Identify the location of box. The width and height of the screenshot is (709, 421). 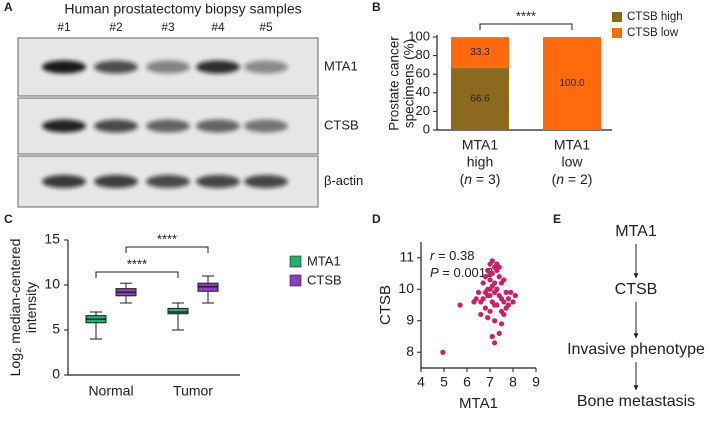
(178, 311).